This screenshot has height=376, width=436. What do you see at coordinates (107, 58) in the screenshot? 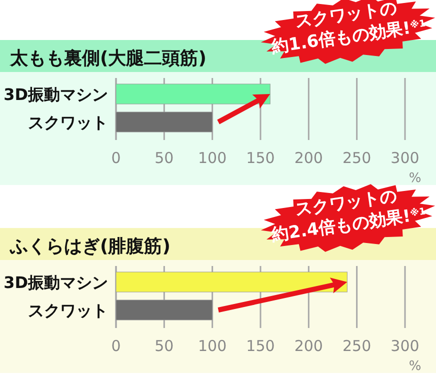
I see `chart-title: 太もも裏側(大腿二頭筋)` at bounding box center [107, 58].